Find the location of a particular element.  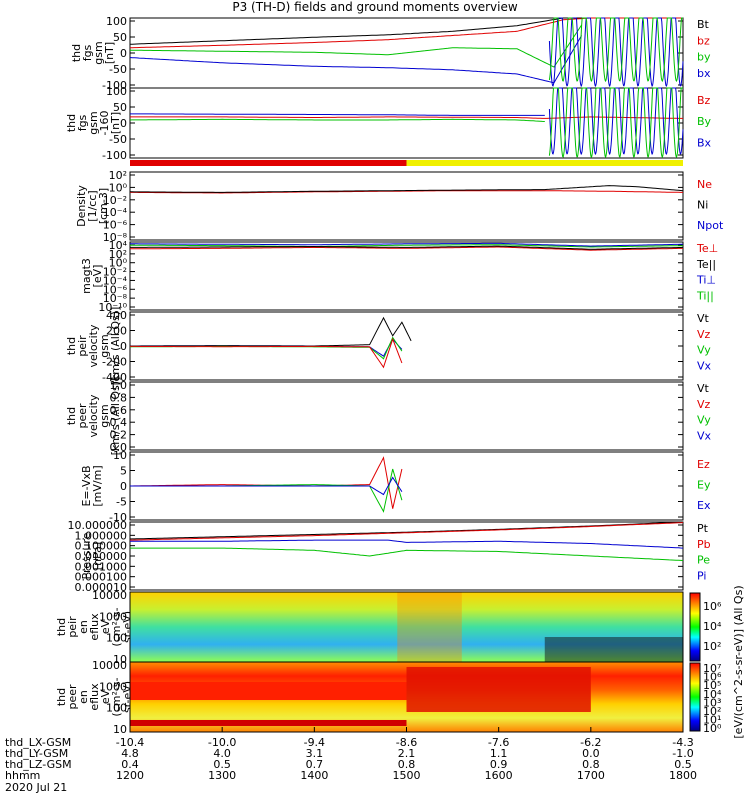

y-axis-label: Pressure[nPa] is located at coordinates (92, 555).